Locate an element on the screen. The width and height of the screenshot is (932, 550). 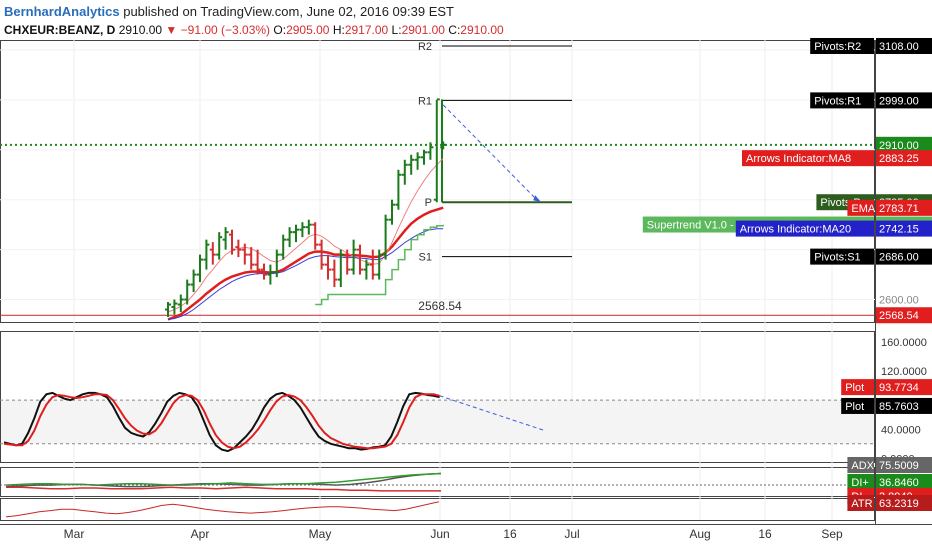
x-tick-label: Aug is located at coordinates (699, 534).